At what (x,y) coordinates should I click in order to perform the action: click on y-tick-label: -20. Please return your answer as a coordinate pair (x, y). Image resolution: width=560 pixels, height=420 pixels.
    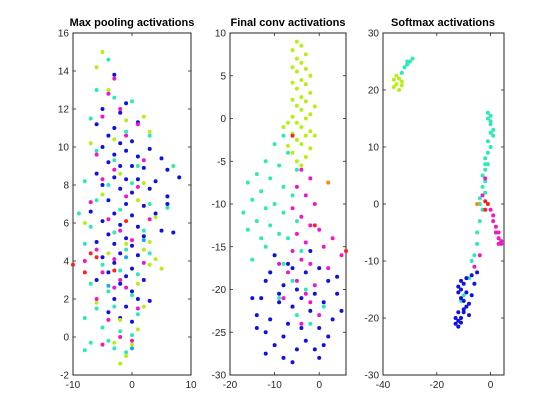
    Looking at the image, I should click on (219, 290).